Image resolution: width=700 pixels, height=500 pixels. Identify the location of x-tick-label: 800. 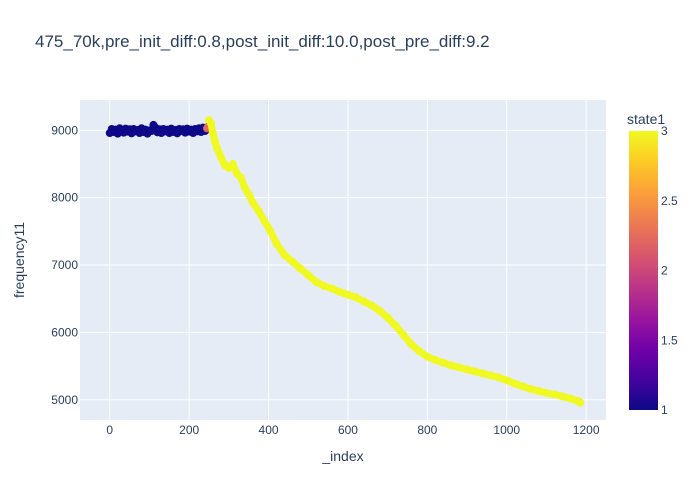
(427, 430).